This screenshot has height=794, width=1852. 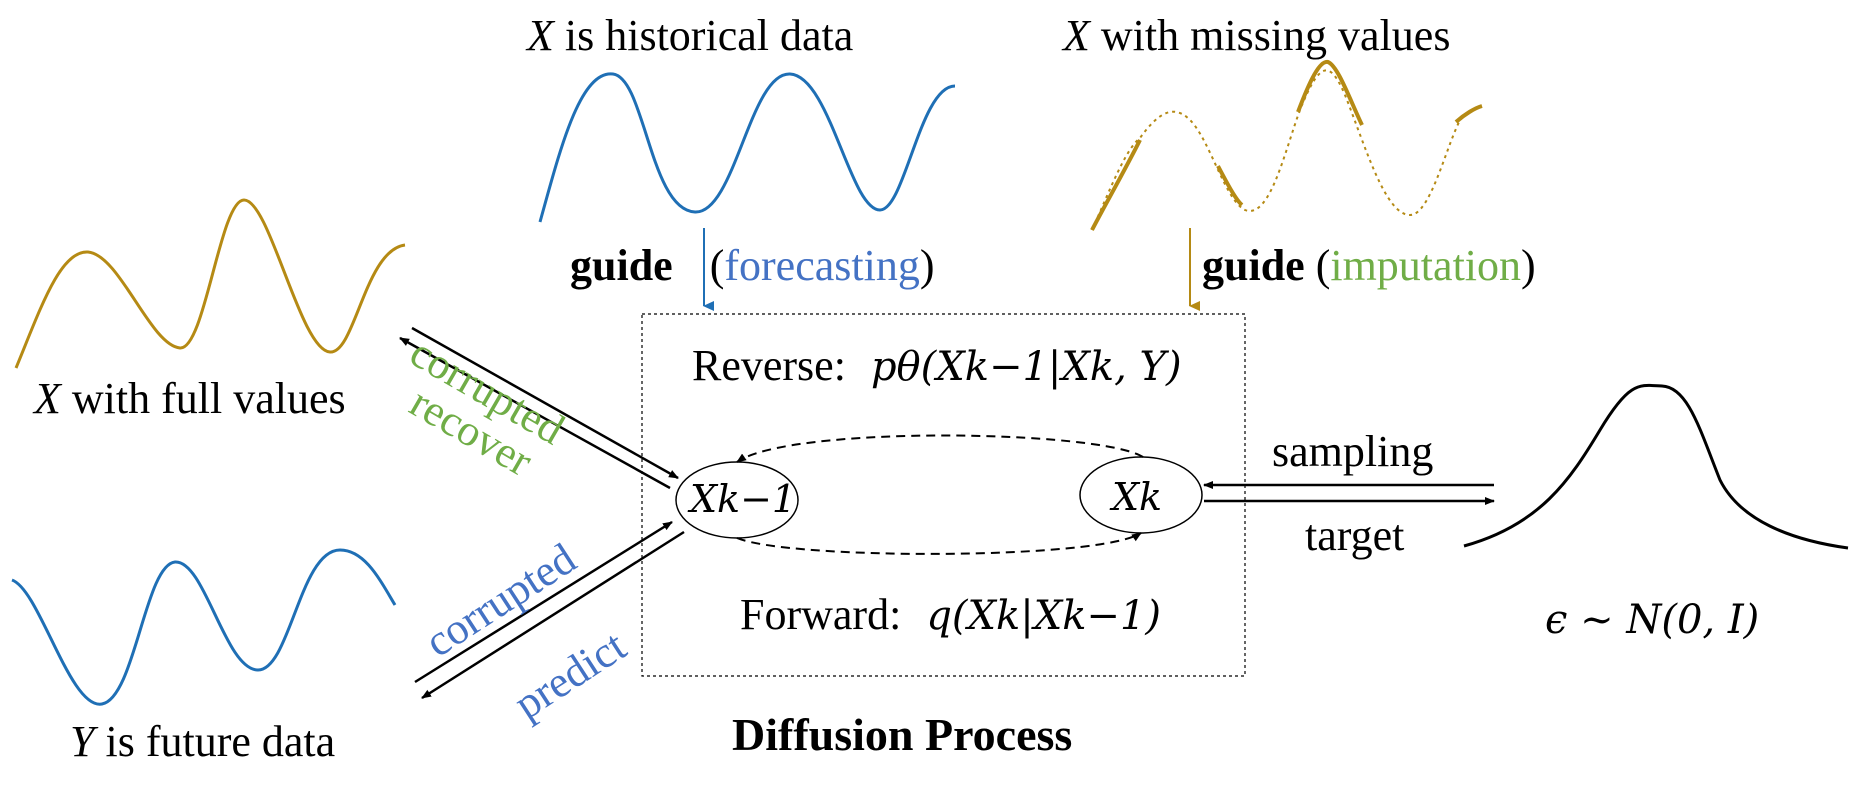 I want to click on noise-distribution-label: ϵ ~ N(0, I), so click(x=1652, y=620).